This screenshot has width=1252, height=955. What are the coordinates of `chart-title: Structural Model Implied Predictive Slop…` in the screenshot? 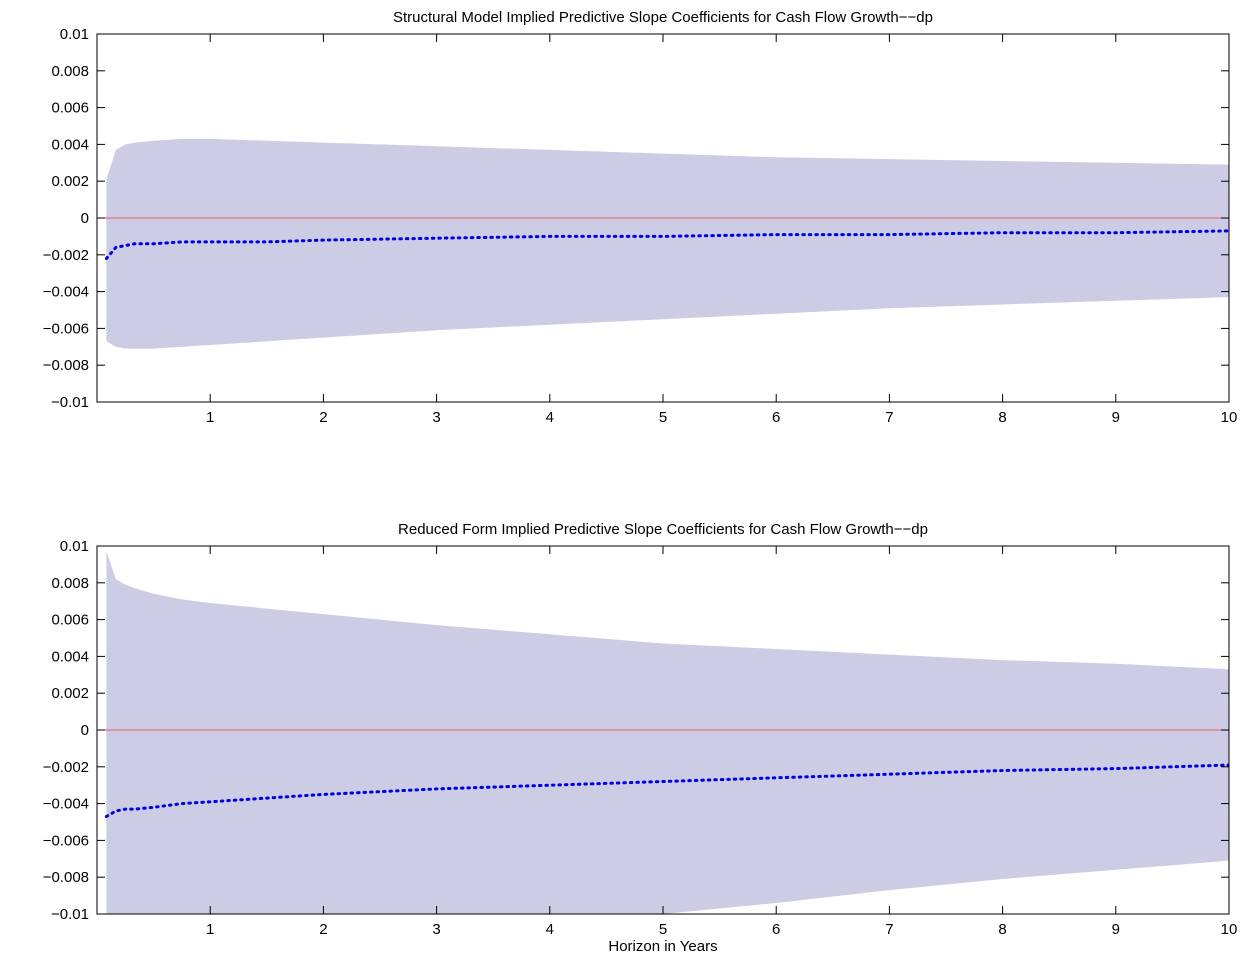 It's located at (663, 17).